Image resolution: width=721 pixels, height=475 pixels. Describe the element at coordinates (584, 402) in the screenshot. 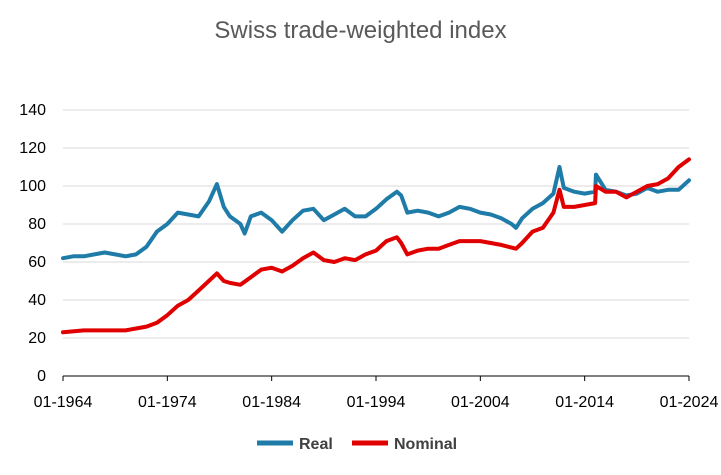

I see `x-tick-label: 01-2014` at that location.